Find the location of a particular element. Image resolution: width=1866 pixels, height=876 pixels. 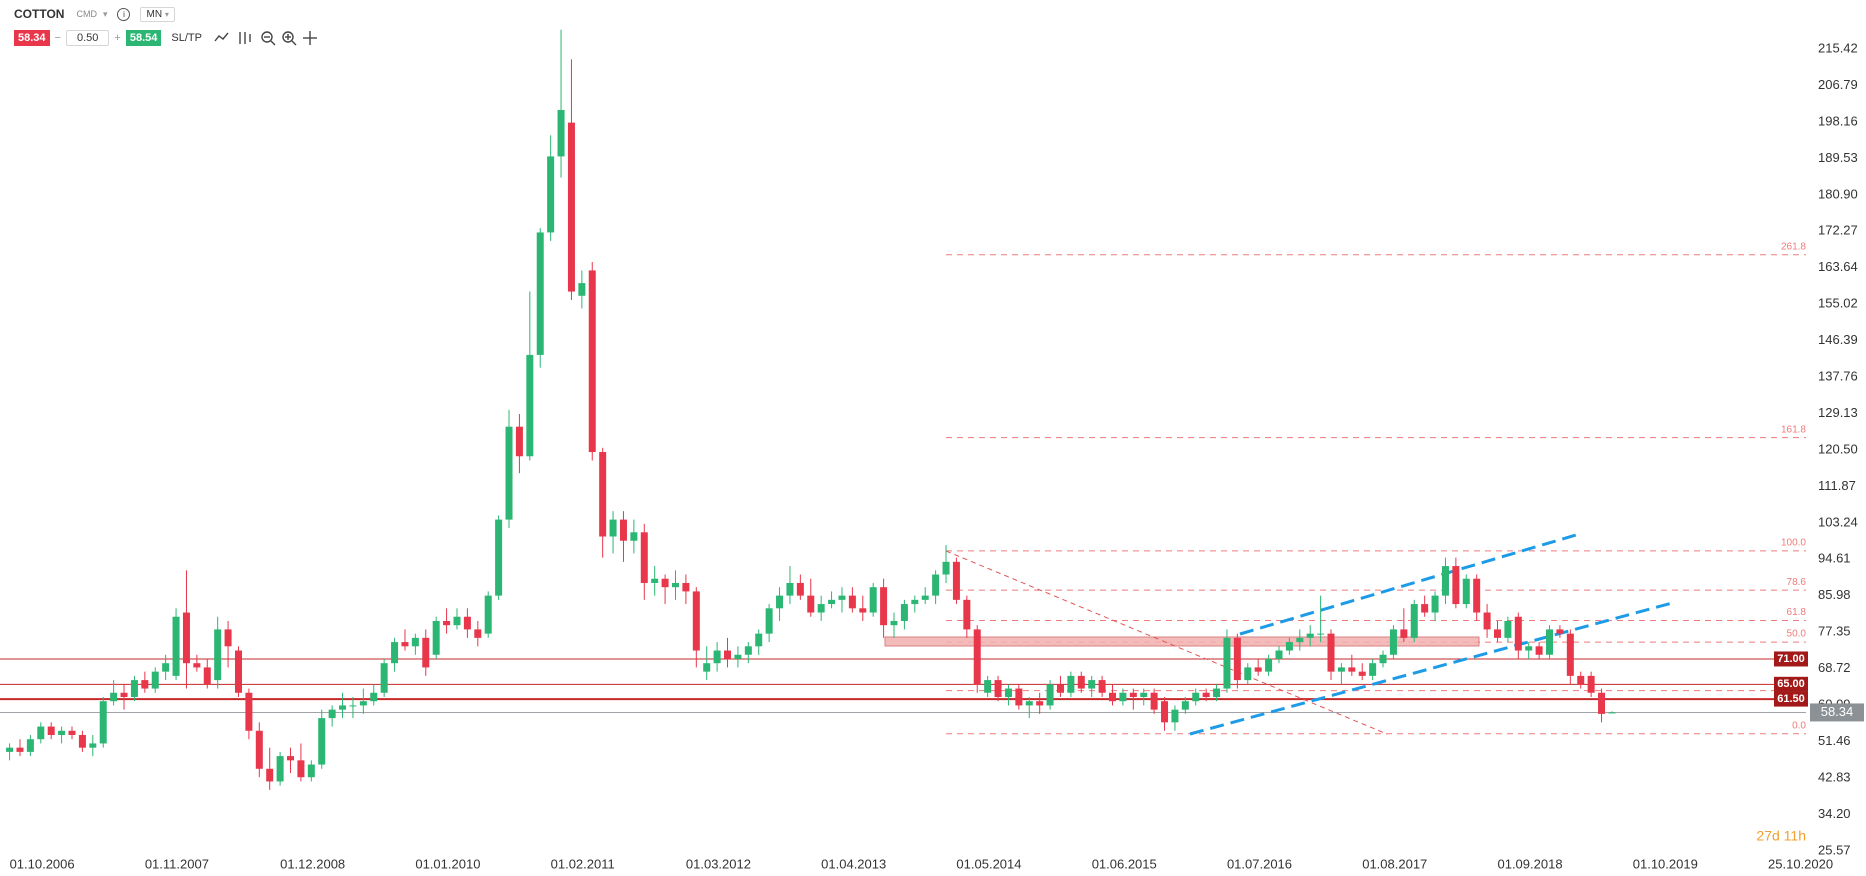

crosshair is located at coordinates (309, 38).